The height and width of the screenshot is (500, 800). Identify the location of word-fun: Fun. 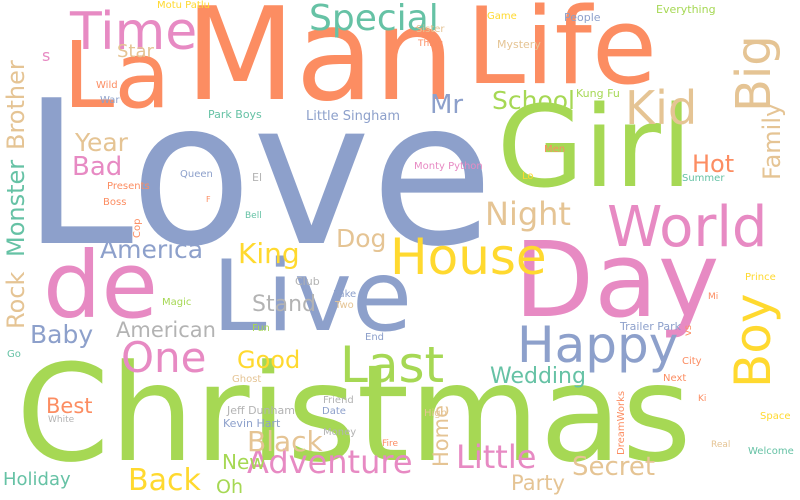
(261, 328).